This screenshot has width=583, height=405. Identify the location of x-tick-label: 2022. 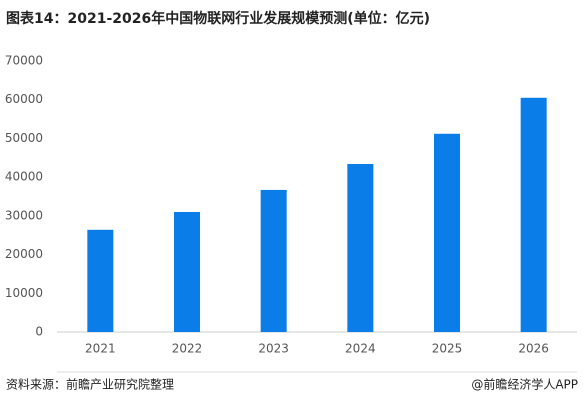
(187, 349).